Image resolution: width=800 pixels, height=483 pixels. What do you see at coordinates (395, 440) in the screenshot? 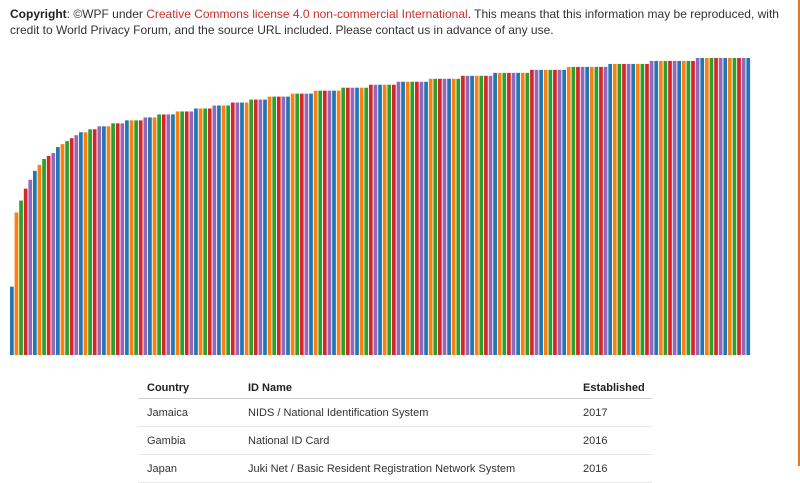
I see `table-row: Gambia National ID Card 2016` at bounding box center [395, 440].